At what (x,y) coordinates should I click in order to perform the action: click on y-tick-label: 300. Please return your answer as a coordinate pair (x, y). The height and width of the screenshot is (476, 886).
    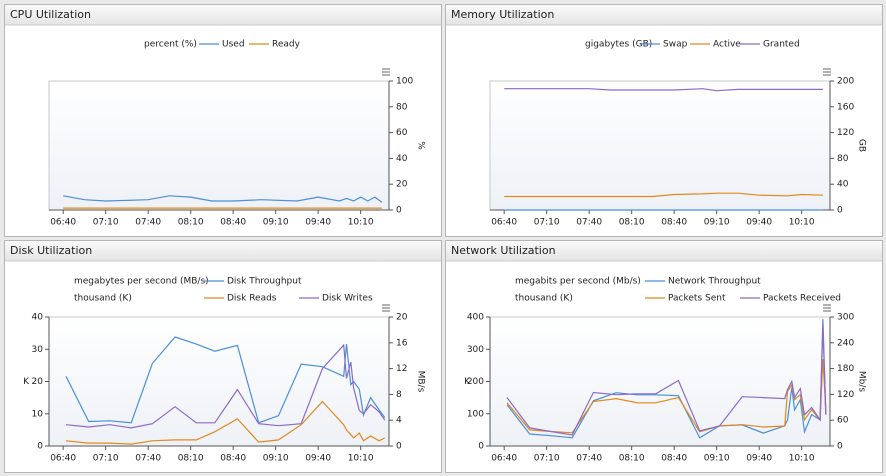
    Looking at the image, I should click on (475, 350).